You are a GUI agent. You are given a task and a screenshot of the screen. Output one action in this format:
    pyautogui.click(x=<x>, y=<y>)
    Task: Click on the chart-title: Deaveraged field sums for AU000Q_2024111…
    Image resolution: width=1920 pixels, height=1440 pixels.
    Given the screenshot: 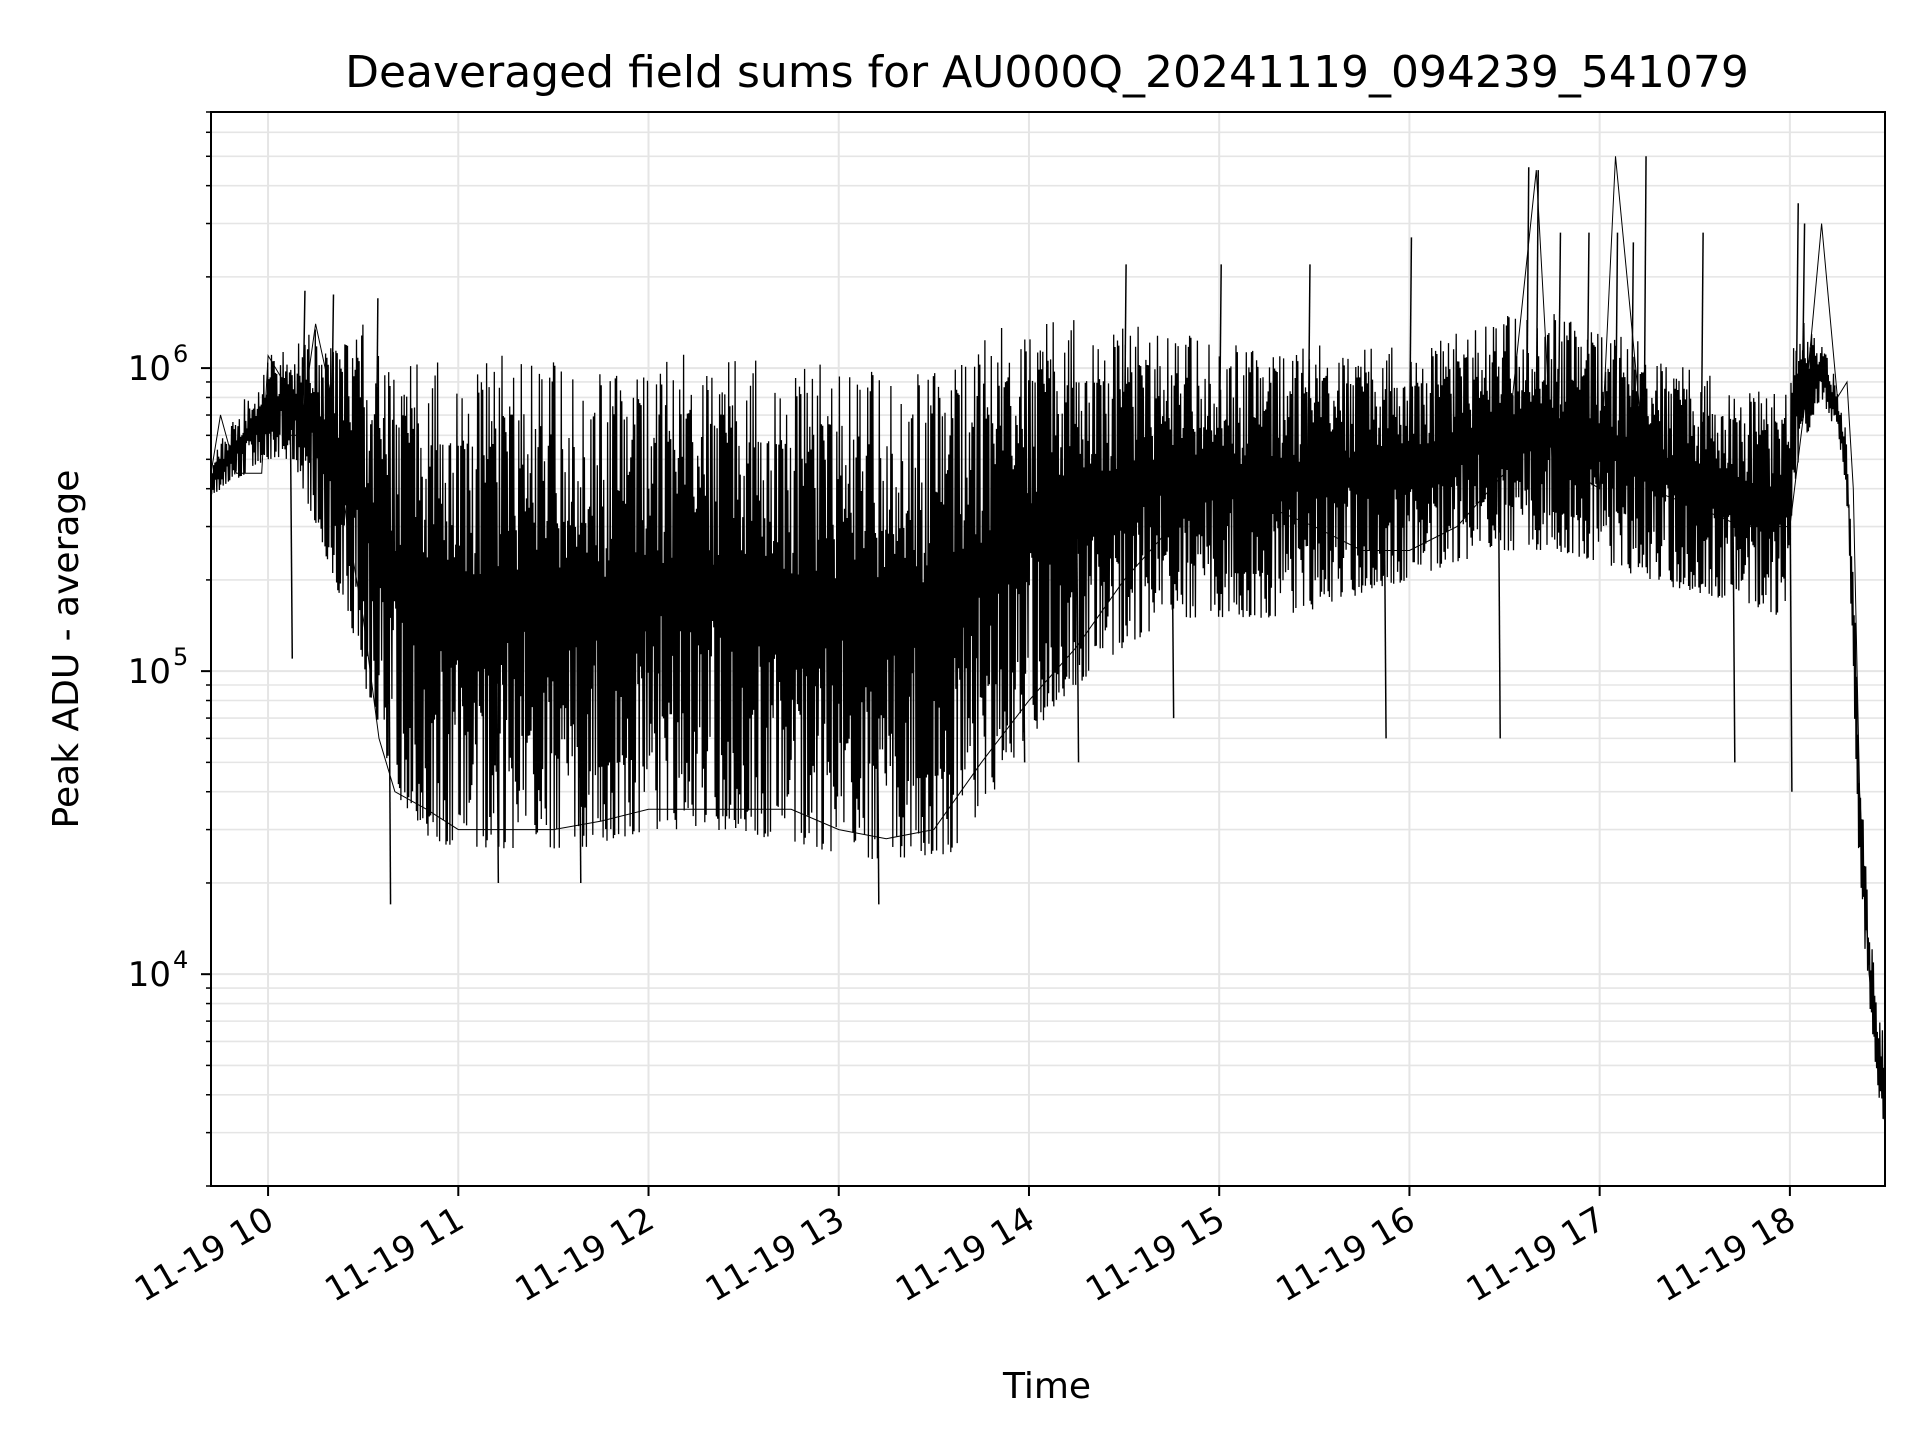 What is the action you would take?
    pyautogui.click(x=1047, y=72)
    